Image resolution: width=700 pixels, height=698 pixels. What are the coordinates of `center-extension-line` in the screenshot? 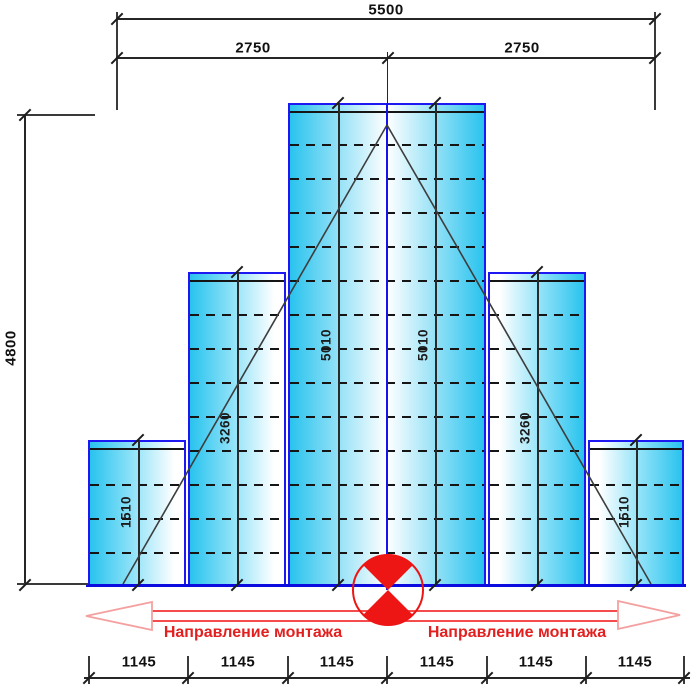 It's located at (387, 78).